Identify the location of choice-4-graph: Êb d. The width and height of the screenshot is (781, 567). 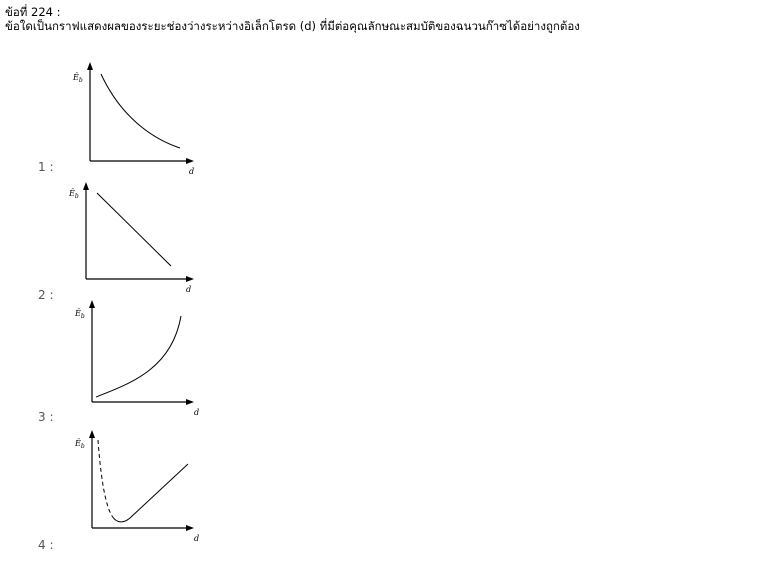
(137, 487).